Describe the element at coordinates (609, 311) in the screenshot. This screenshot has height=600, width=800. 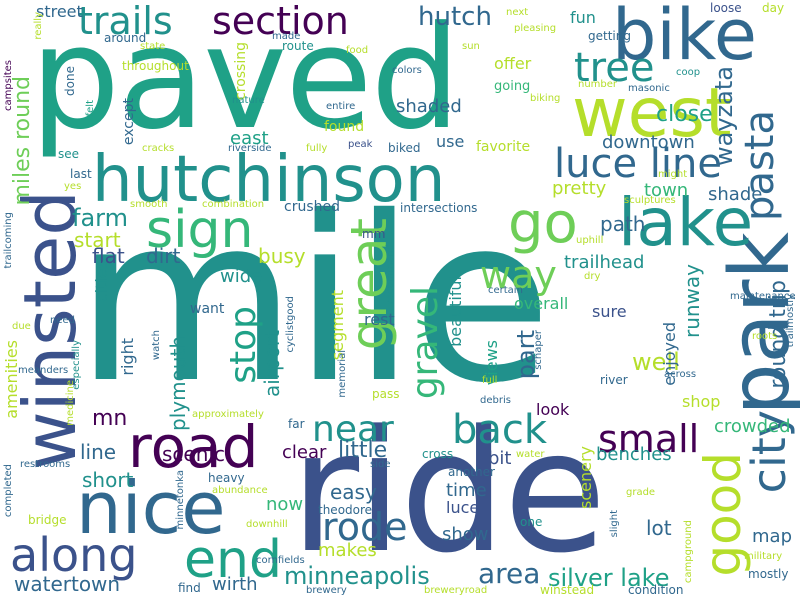
I see `word-sure: sure` at that location.